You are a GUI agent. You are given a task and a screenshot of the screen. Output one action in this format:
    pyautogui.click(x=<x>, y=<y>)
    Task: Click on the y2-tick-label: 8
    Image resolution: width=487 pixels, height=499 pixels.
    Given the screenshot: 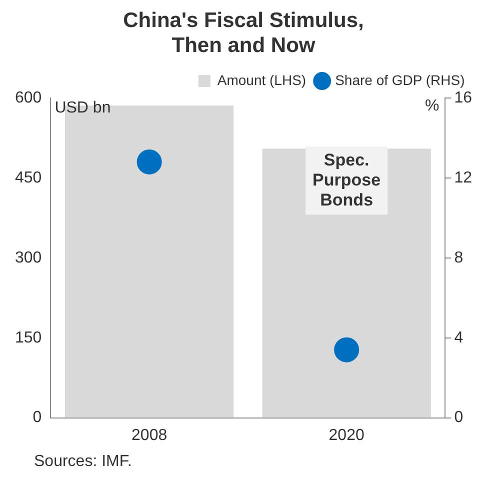 What is the action you would take?
    pyautogui.click(x=459, y=257)
    